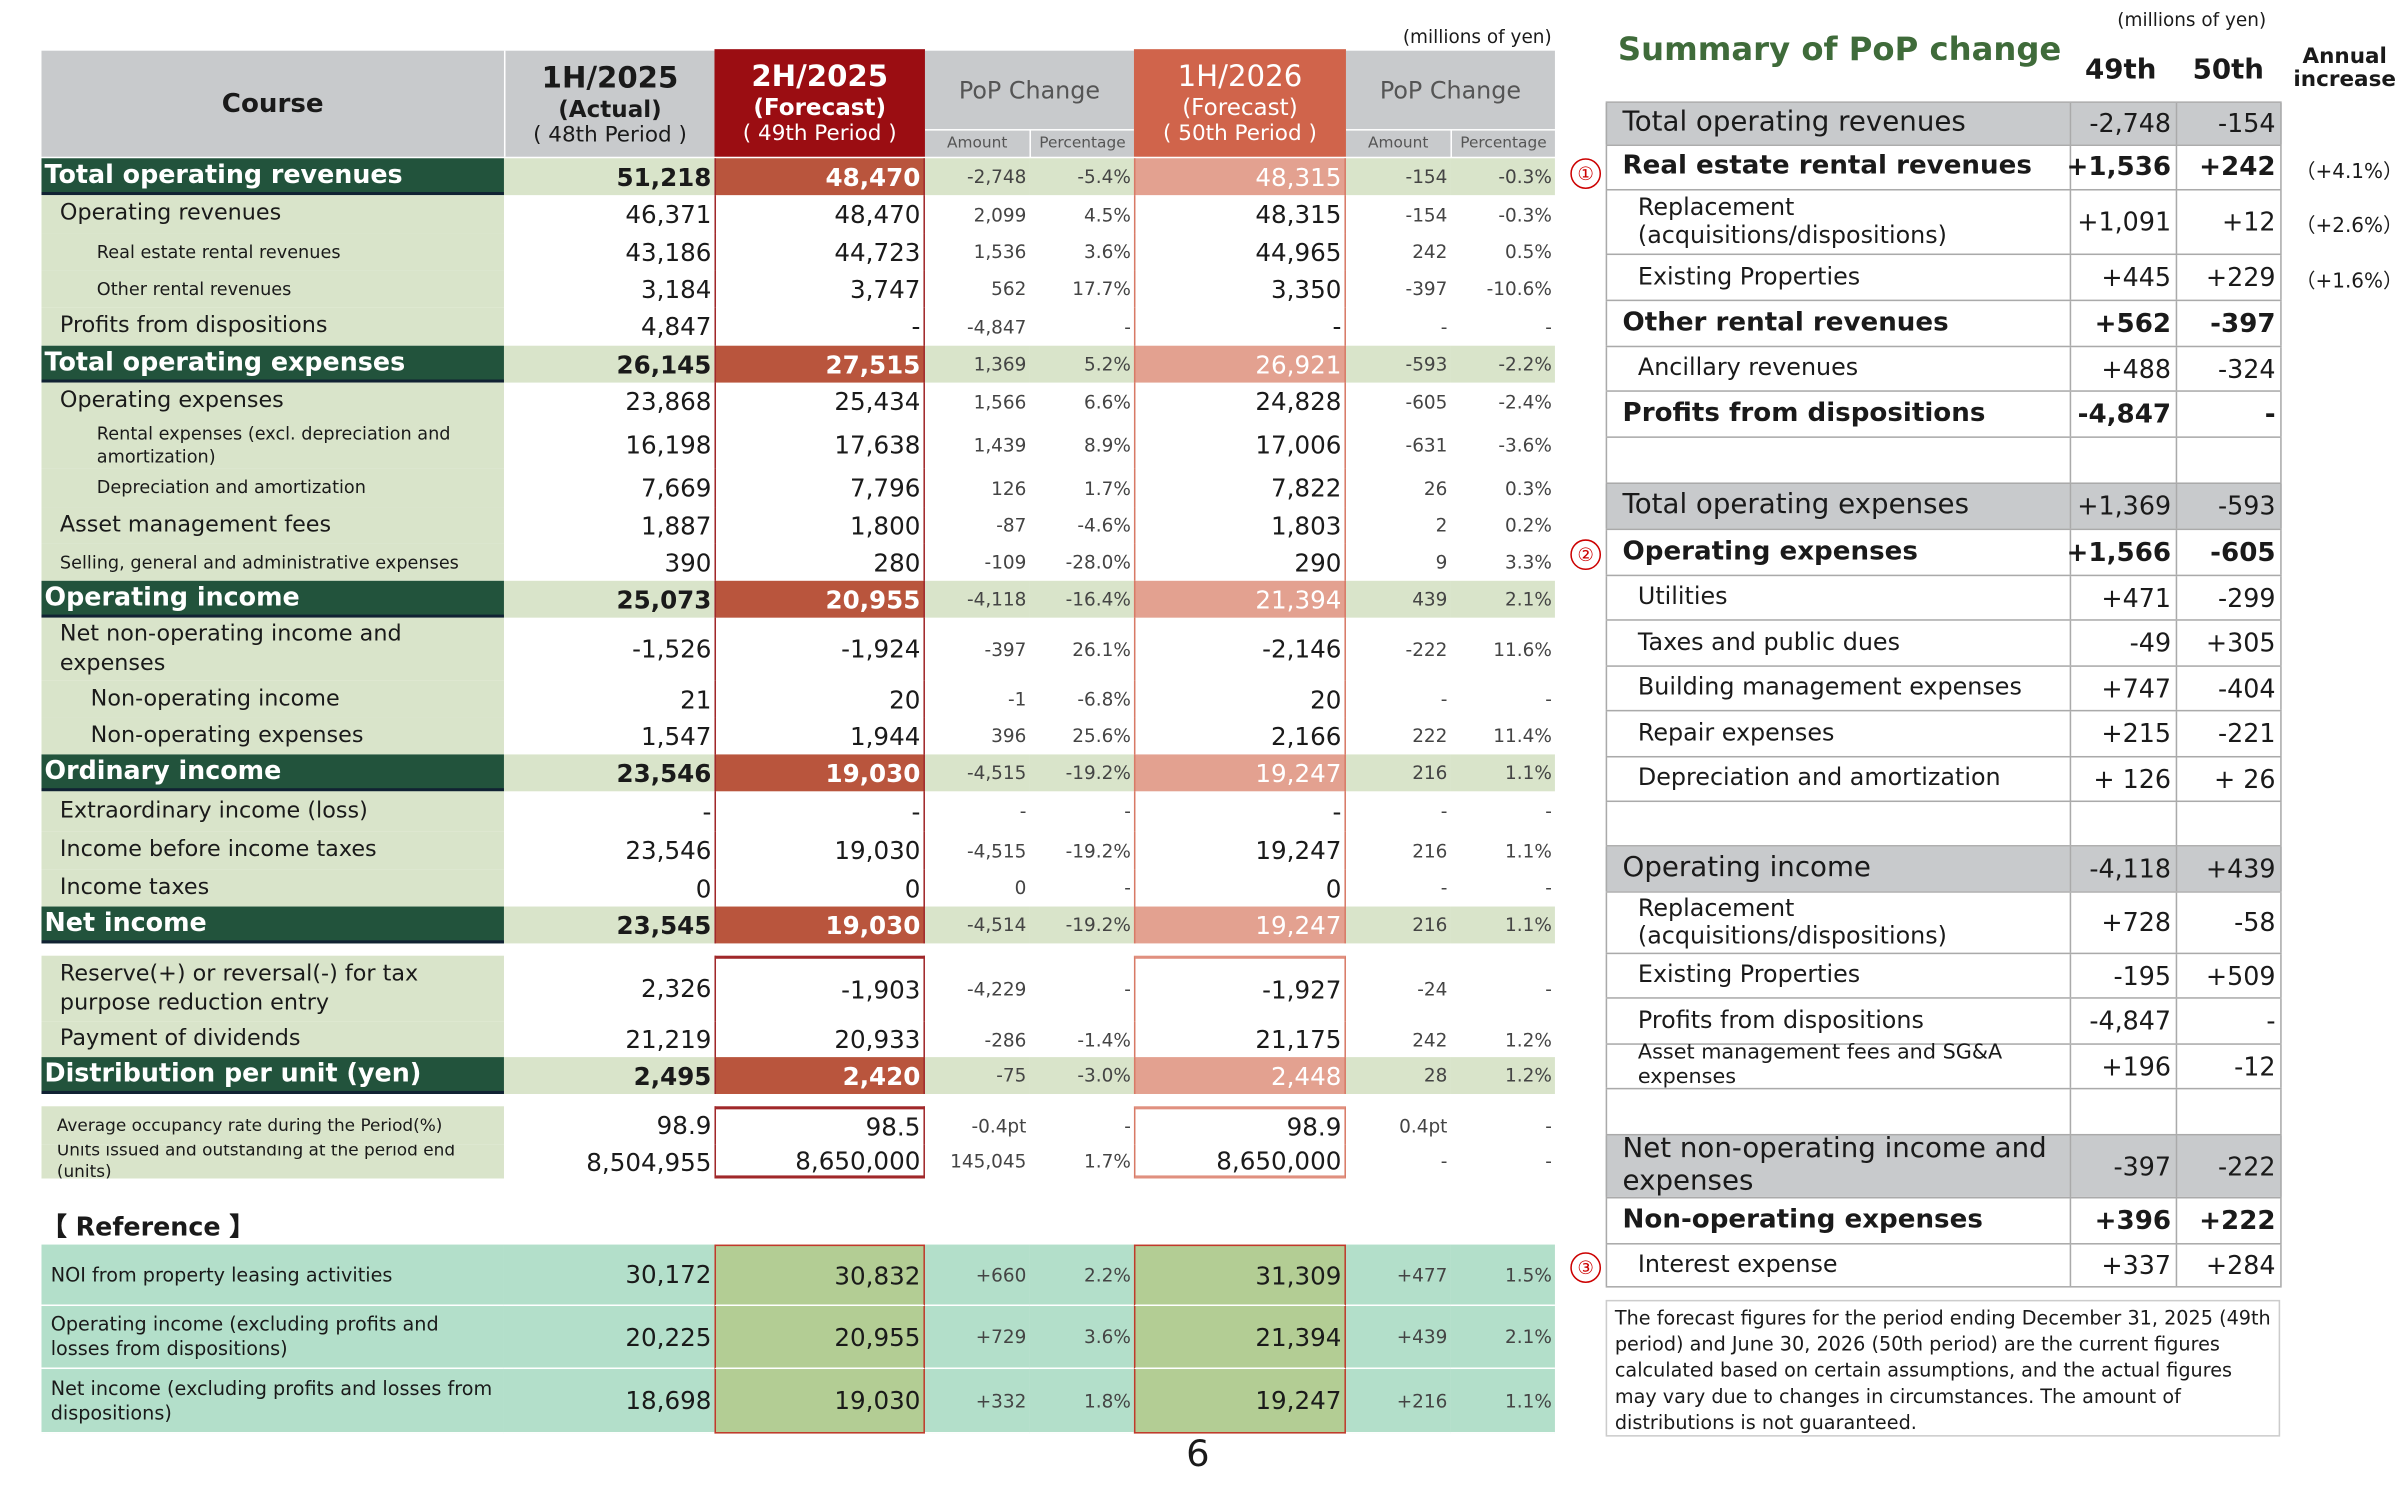 This screenshot has width=2400, height=1488. Describe the element at coordinates (272, 289) in the screenshot. I see `row-label: Other rental revenues` at that location.